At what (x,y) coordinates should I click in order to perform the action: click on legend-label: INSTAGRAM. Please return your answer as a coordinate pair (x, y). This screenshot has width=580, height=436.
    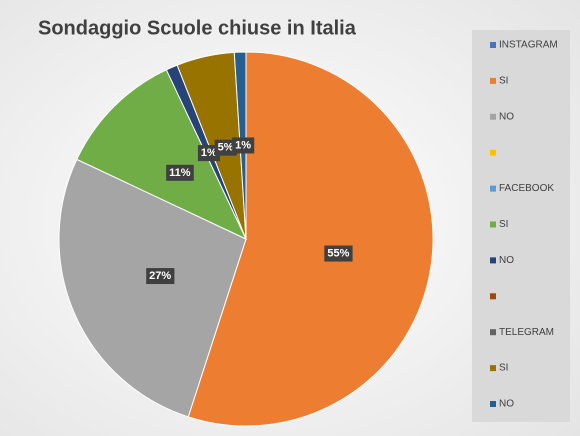
    Looking at the image, I should click on (528, 45).